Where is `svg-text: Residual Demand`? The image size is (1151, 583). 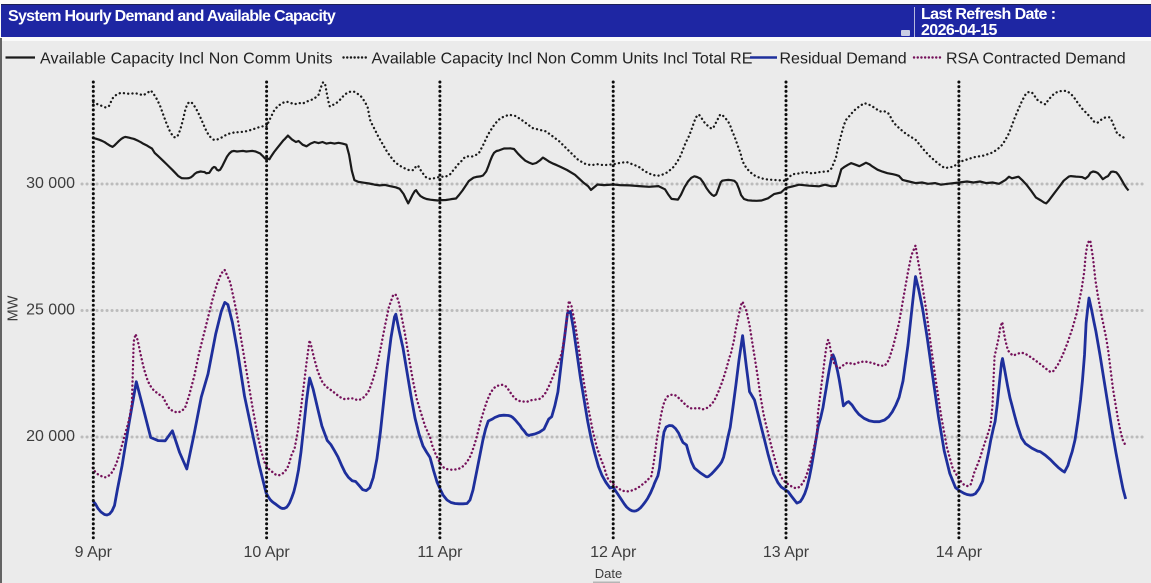 svg-text: Residual Demand is located at coordinates (843, 59).